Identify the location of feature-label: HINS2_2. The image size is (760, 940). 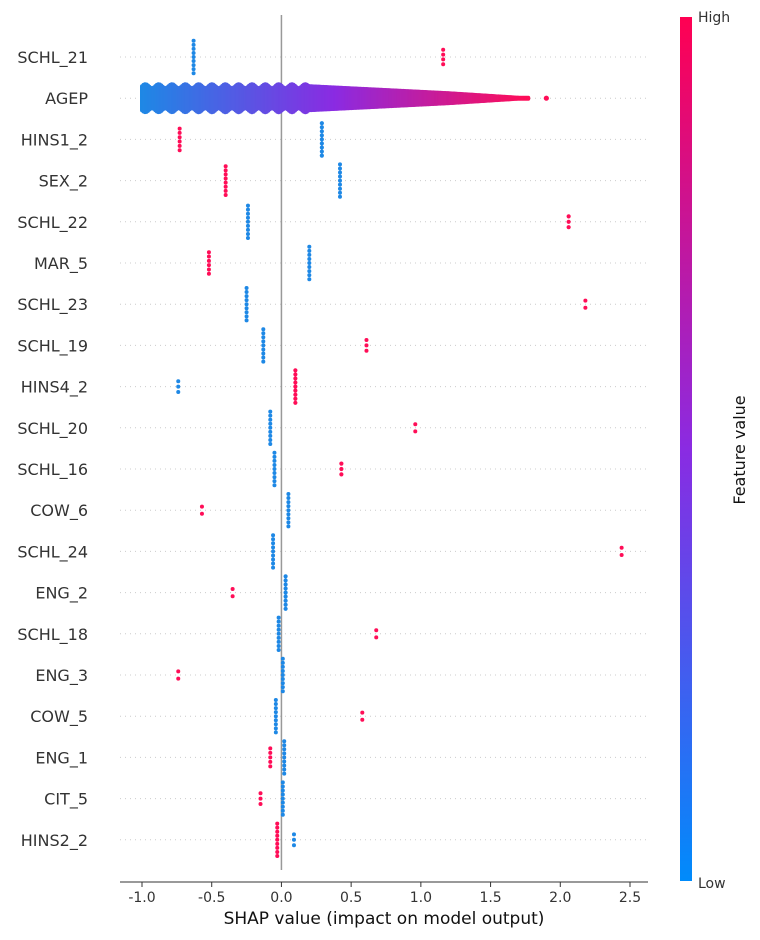
(54, 841).